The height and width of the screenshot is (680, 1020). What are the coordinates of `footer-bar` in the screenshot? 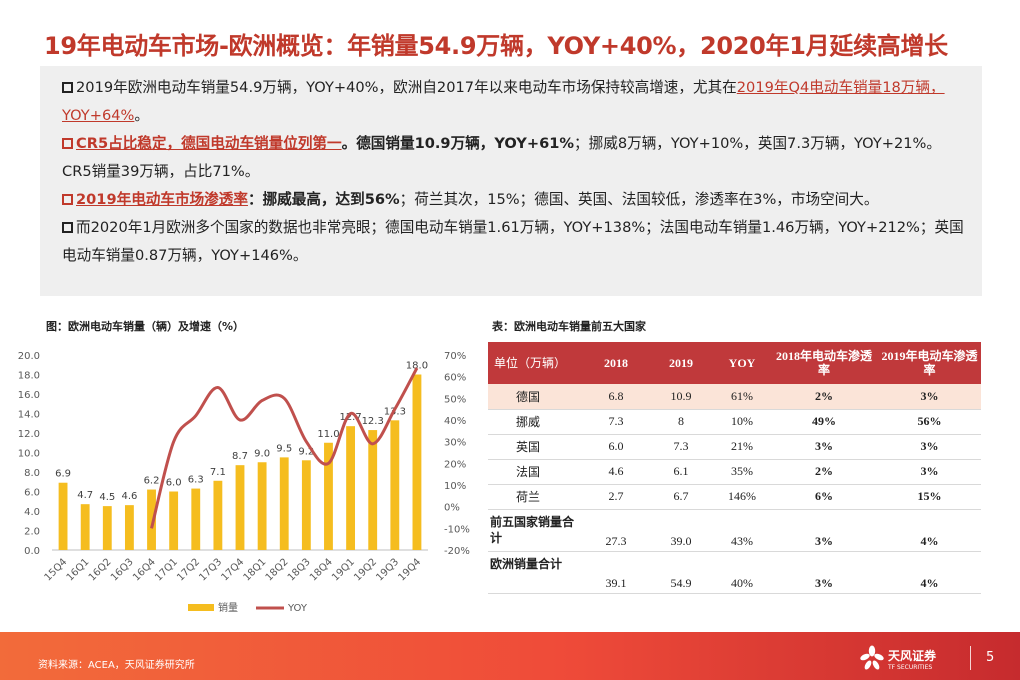 It's located at (510, 656).